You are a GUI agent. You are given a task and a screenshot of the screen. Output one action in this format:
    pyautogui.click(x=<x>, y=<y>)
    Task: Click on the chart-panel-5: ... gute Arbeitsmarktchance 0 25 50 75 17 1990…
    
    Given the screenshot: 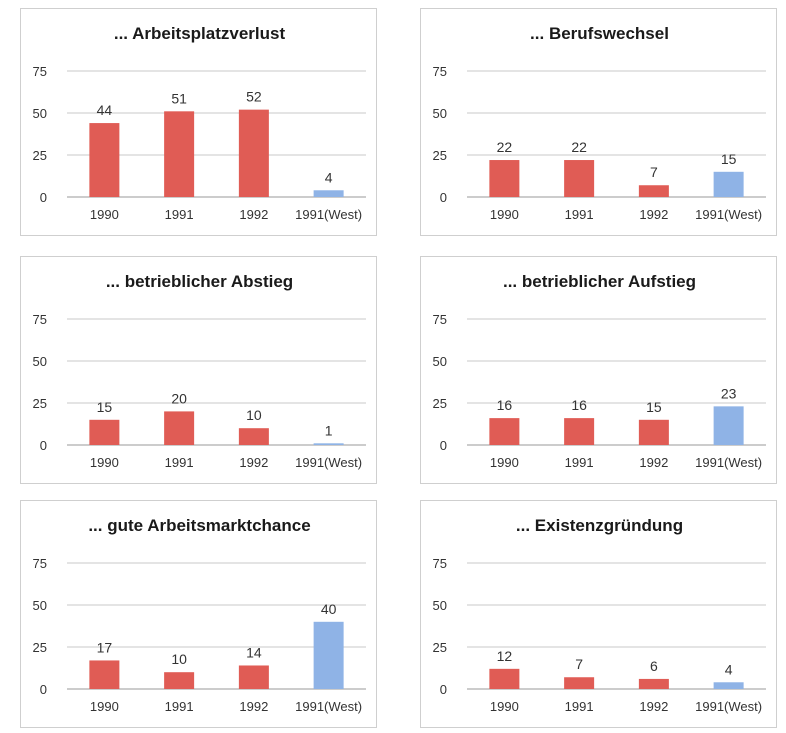 What is the action you would take?
    pyautogui.click(x=198, y=614)
    